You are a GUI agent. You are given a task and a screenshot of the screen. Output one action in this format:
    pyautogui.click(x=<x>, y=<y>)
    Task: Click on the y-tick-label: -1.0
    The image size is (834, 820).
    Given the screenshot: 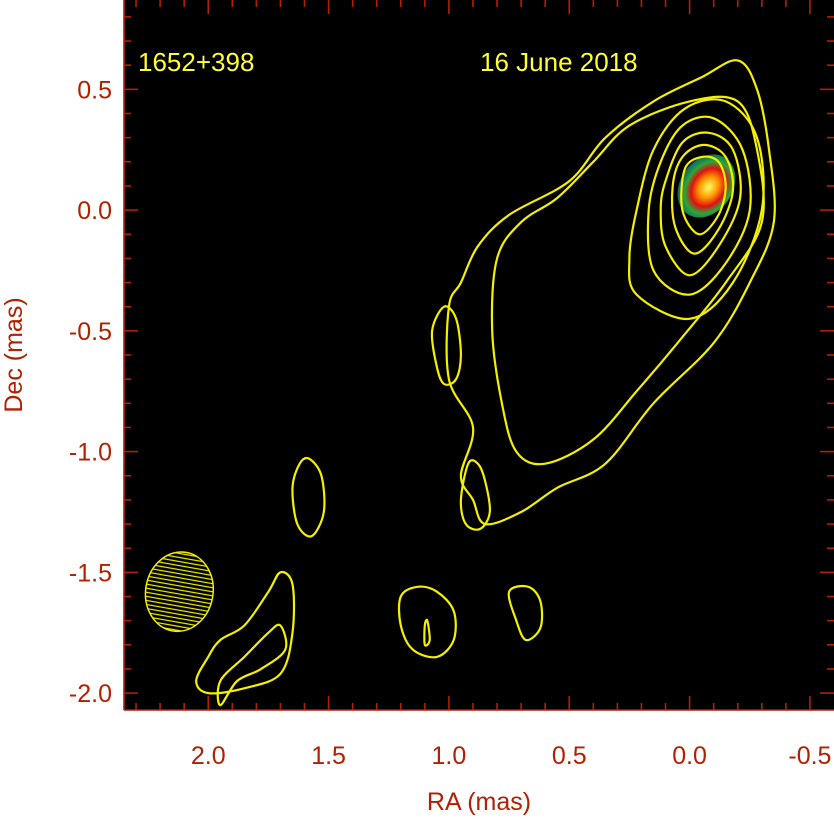 What is the action you would take?
    pyautogui.click(x=90, y=453)
    